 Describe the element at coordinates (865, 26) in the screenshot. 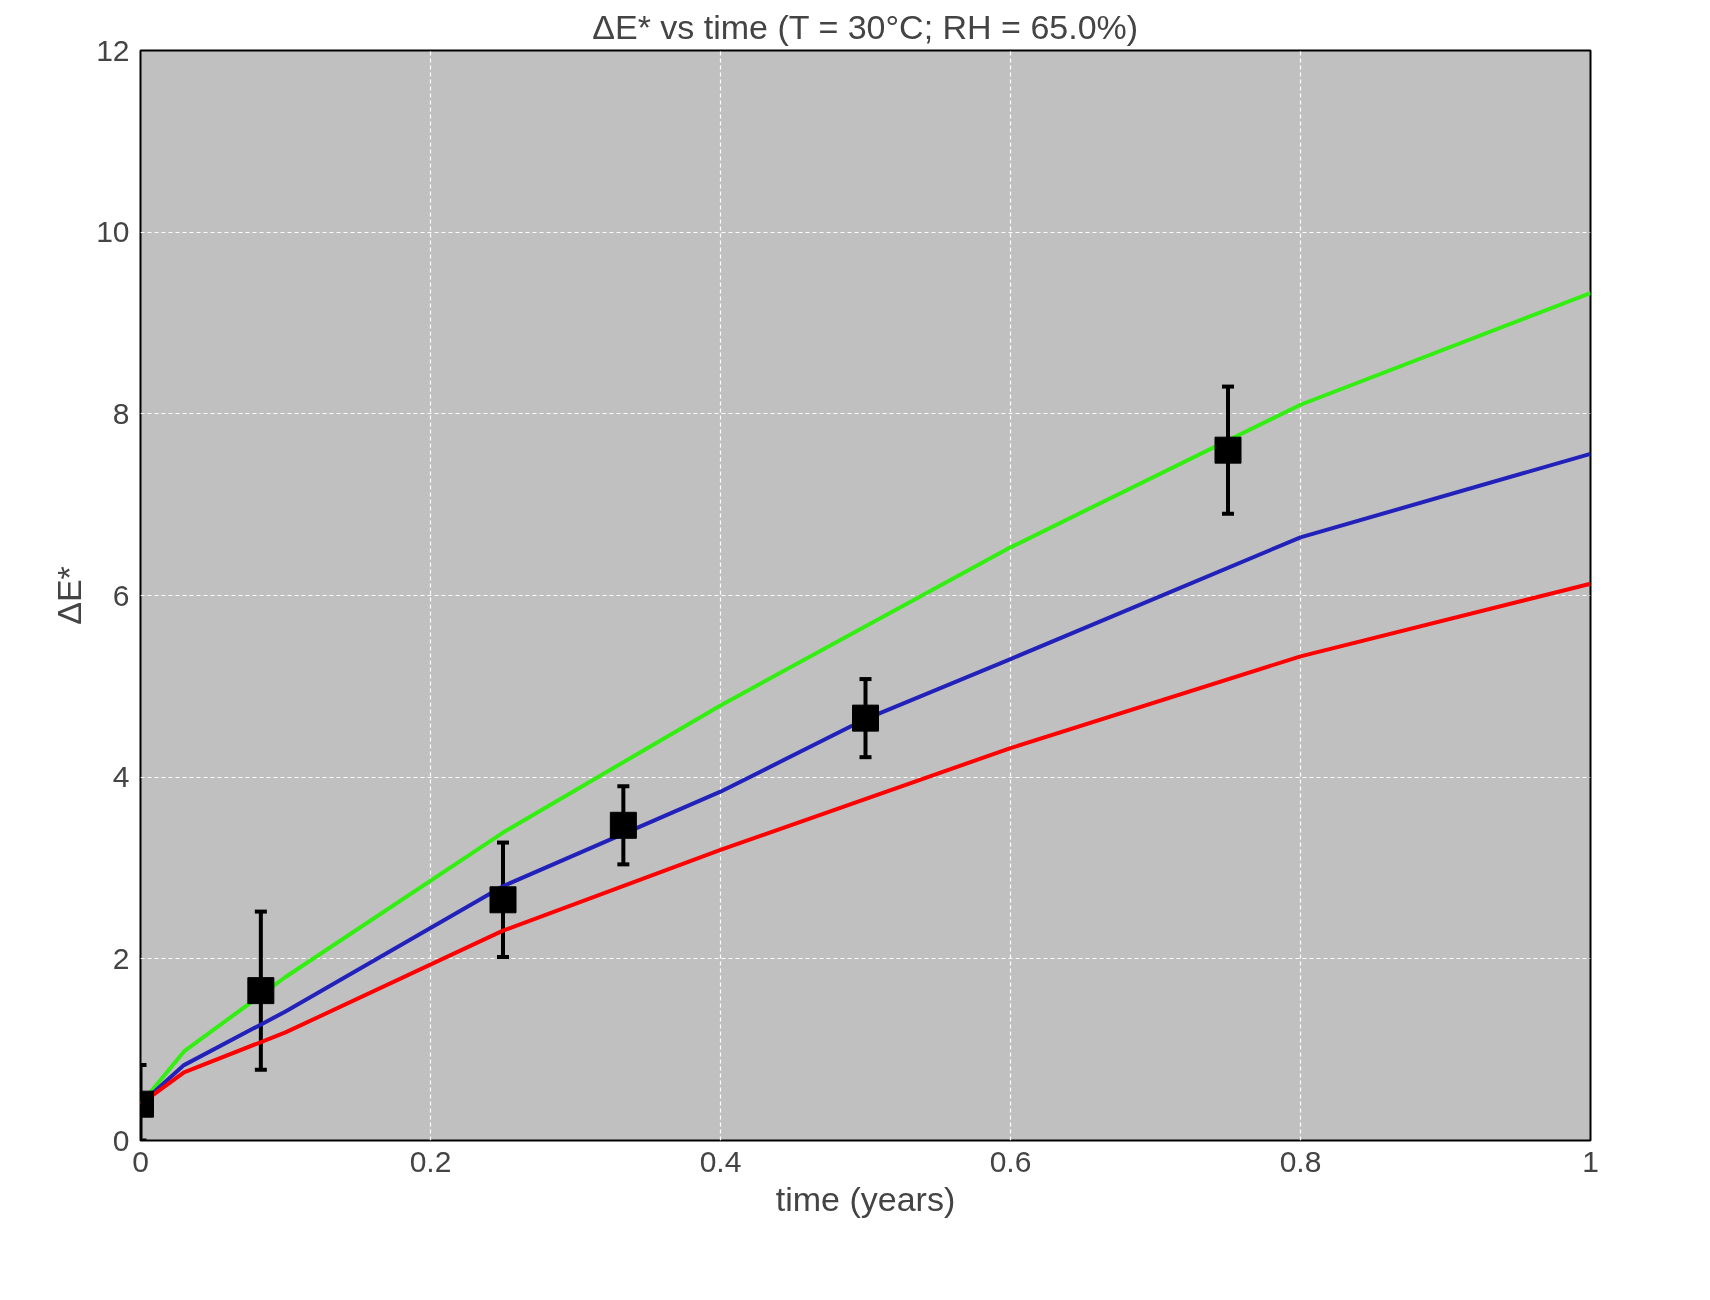

I see `chart-title: ΔE* vs time (T = 30°C; RH = 65.0%)` at that location.